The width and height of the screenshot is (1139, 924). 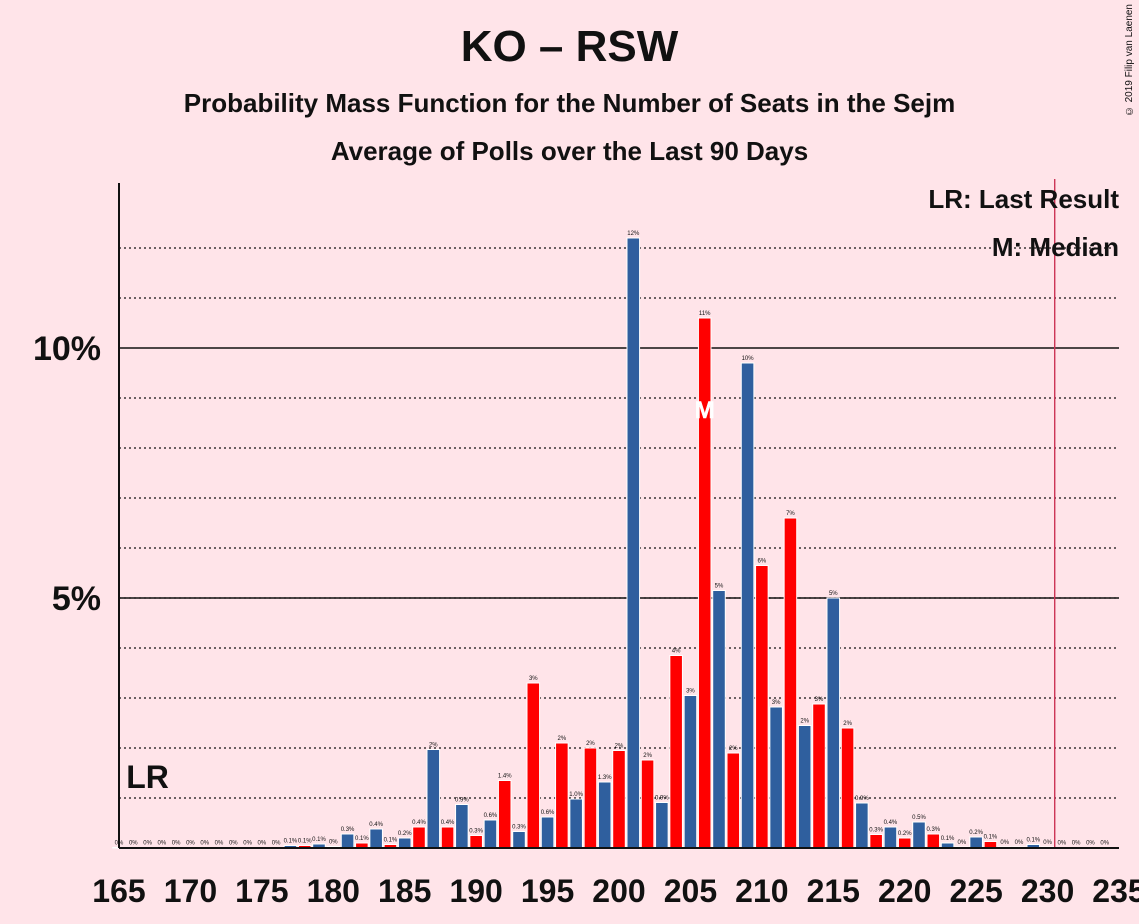 What do you see at coordinates (190, 891) in the screenshot?
I see `x-tick-label: 170` at bounding box center [190, 891].